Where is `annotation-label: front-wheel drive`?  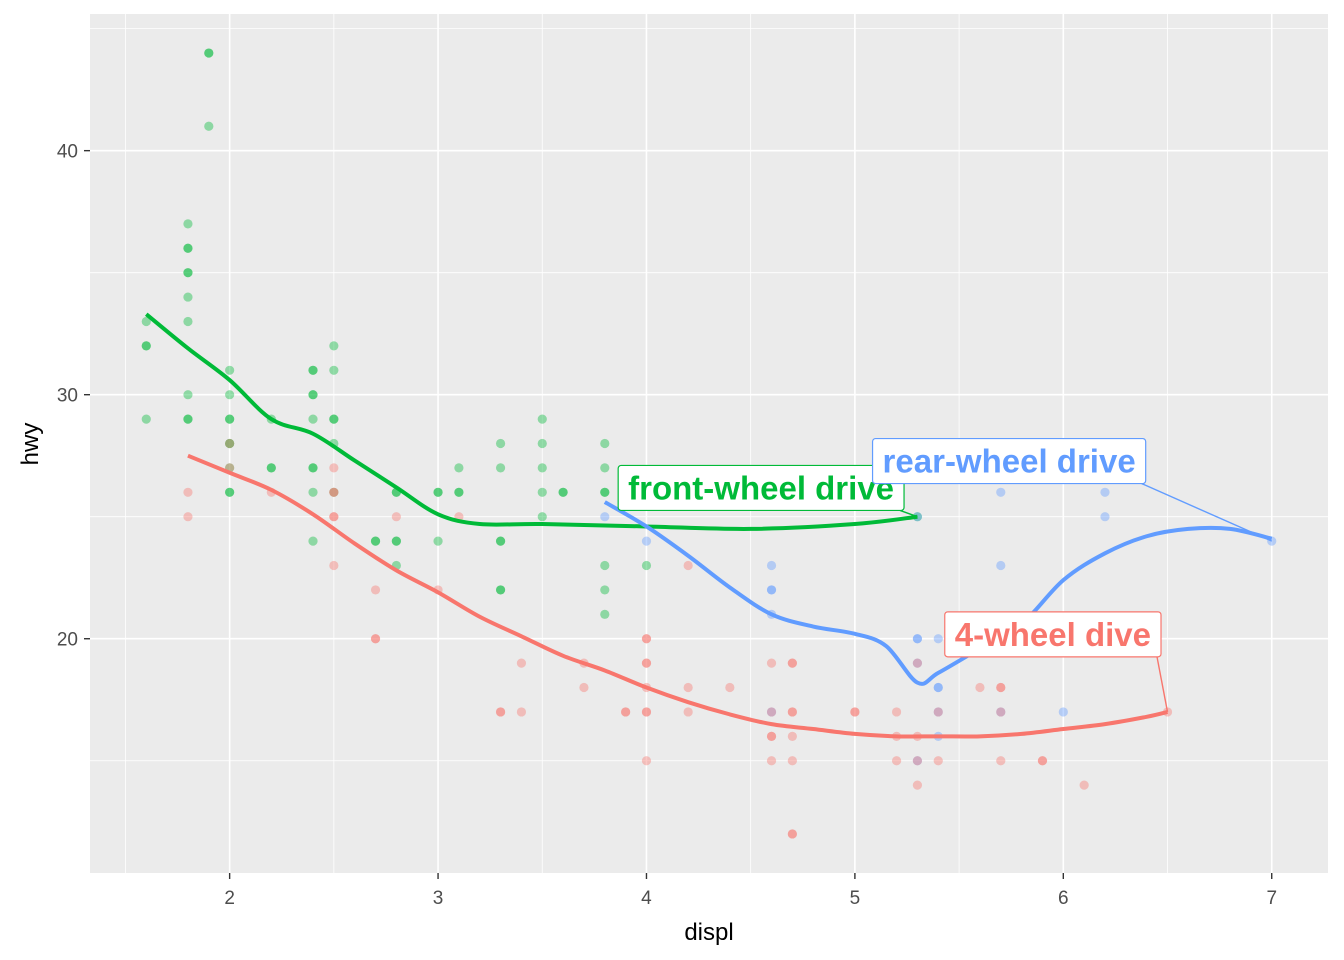
annotation-label: front-wheel drive is located at coordinates (767, 491).